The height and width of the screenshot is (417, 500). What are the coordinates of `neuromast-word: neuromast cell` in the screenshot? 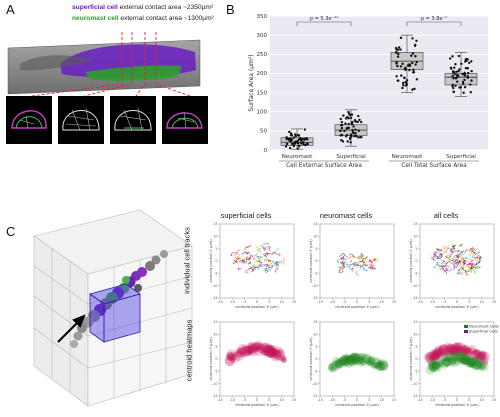 It's located at (95, 18).